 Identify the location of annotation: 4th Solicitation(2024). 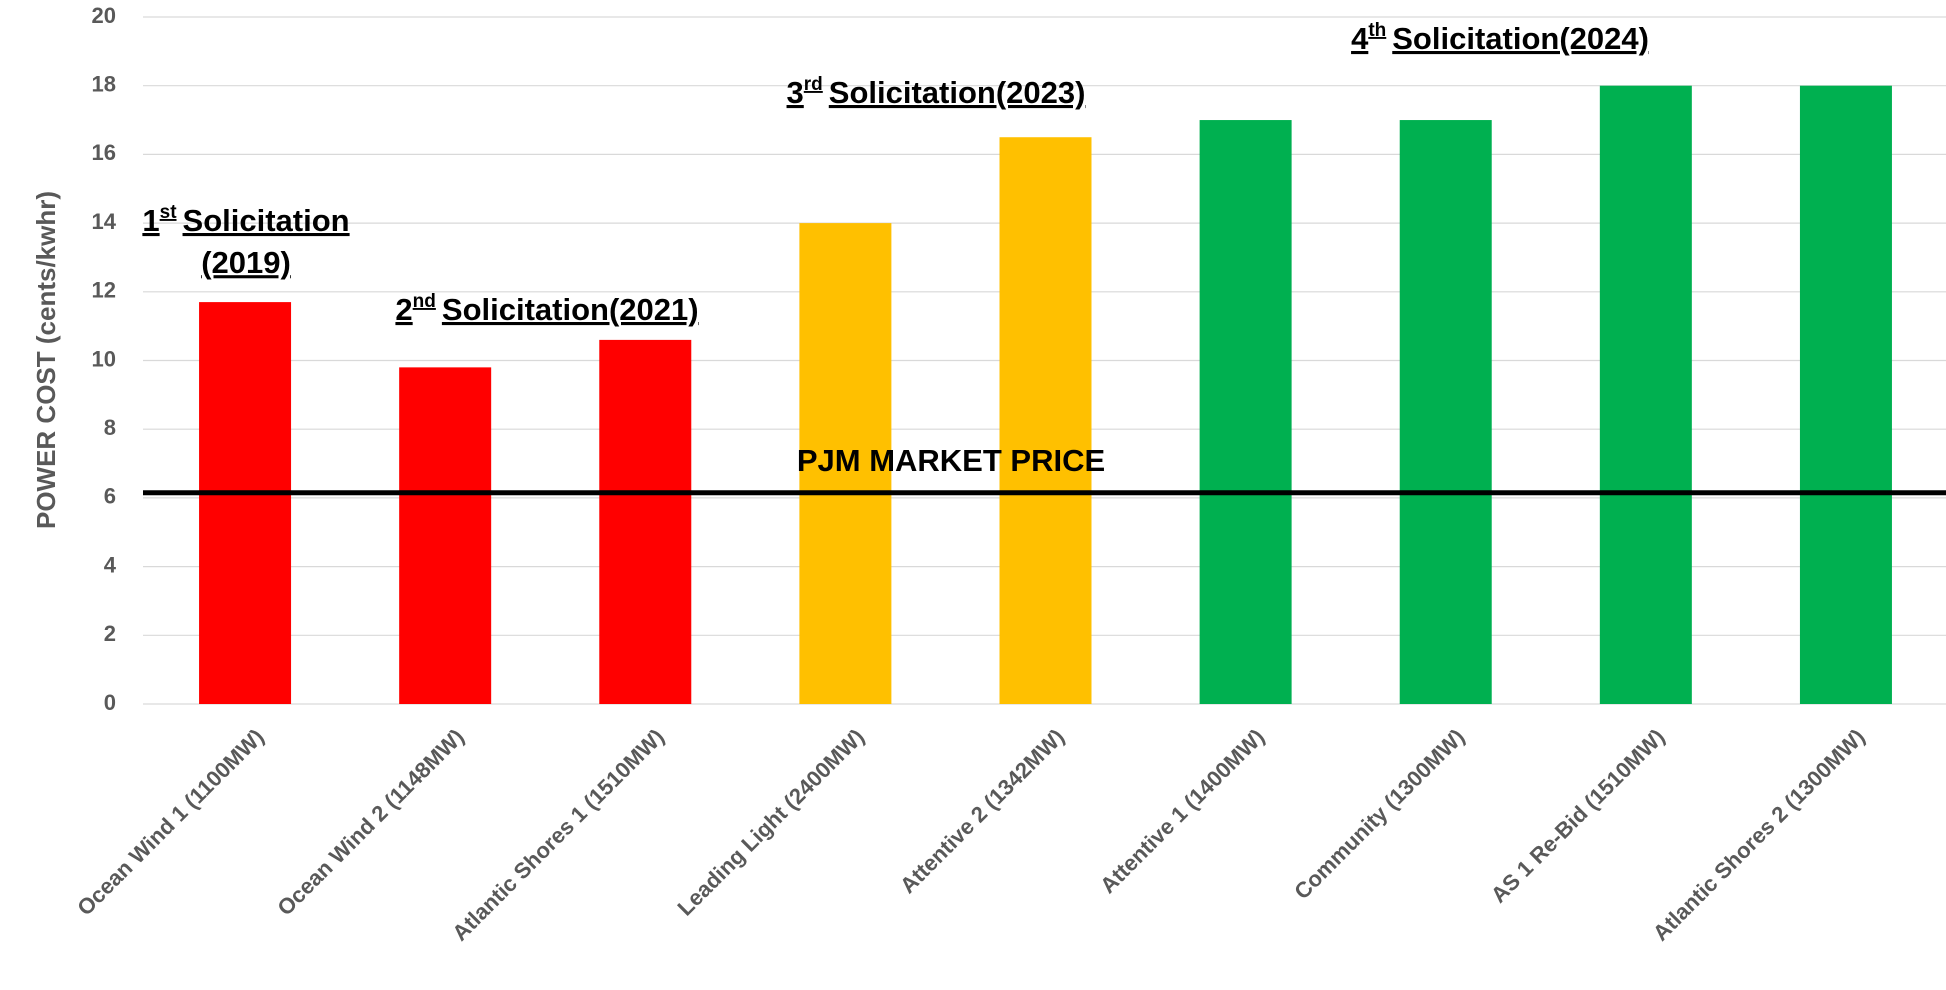
(1500, 38).